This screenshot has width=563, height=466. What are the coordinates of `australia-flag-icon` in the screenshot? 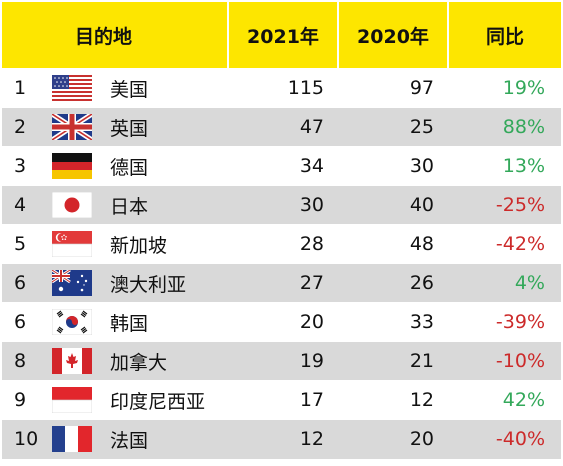 It's located at (72, 283).